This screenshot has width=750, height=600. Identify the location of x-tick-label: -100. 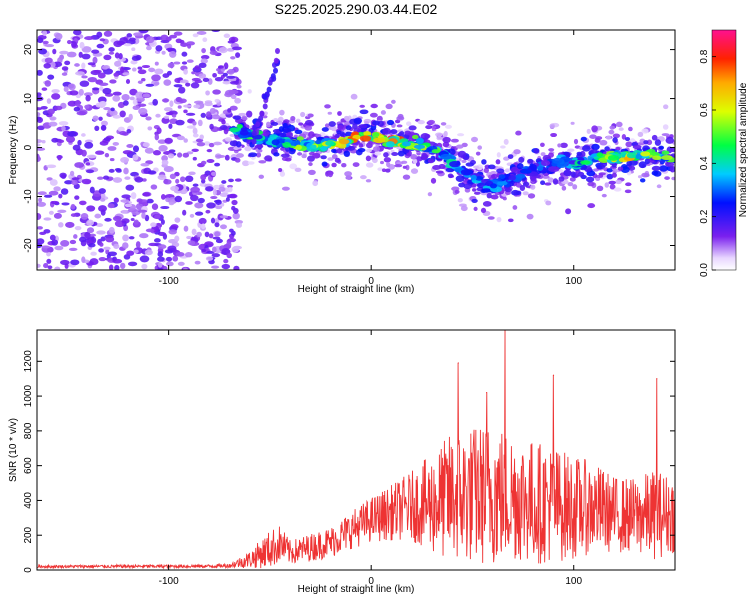
(169, 581).